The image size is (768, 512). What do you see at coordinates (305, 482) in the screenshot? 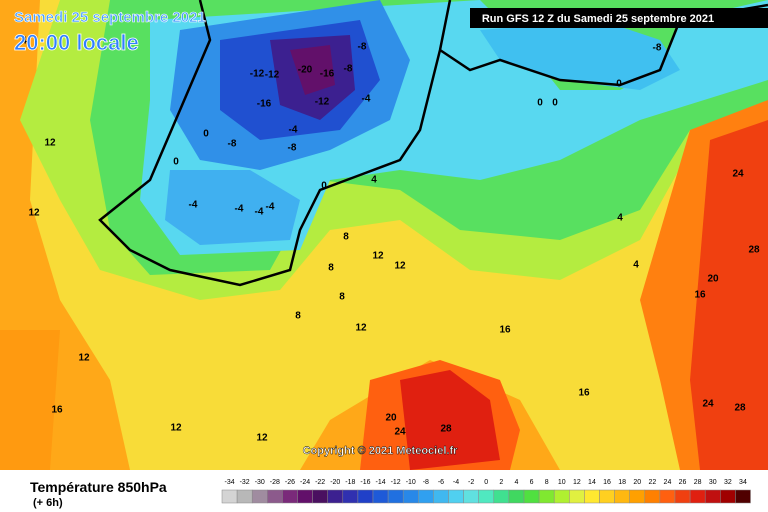
I see `legend-label: -24` at bounding box center [305, 482].